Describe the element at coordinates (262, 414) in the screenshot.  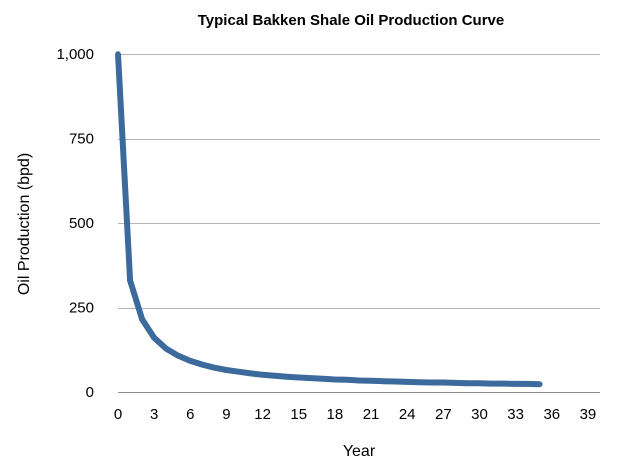
I see `x-tick-label: 12` at that location.